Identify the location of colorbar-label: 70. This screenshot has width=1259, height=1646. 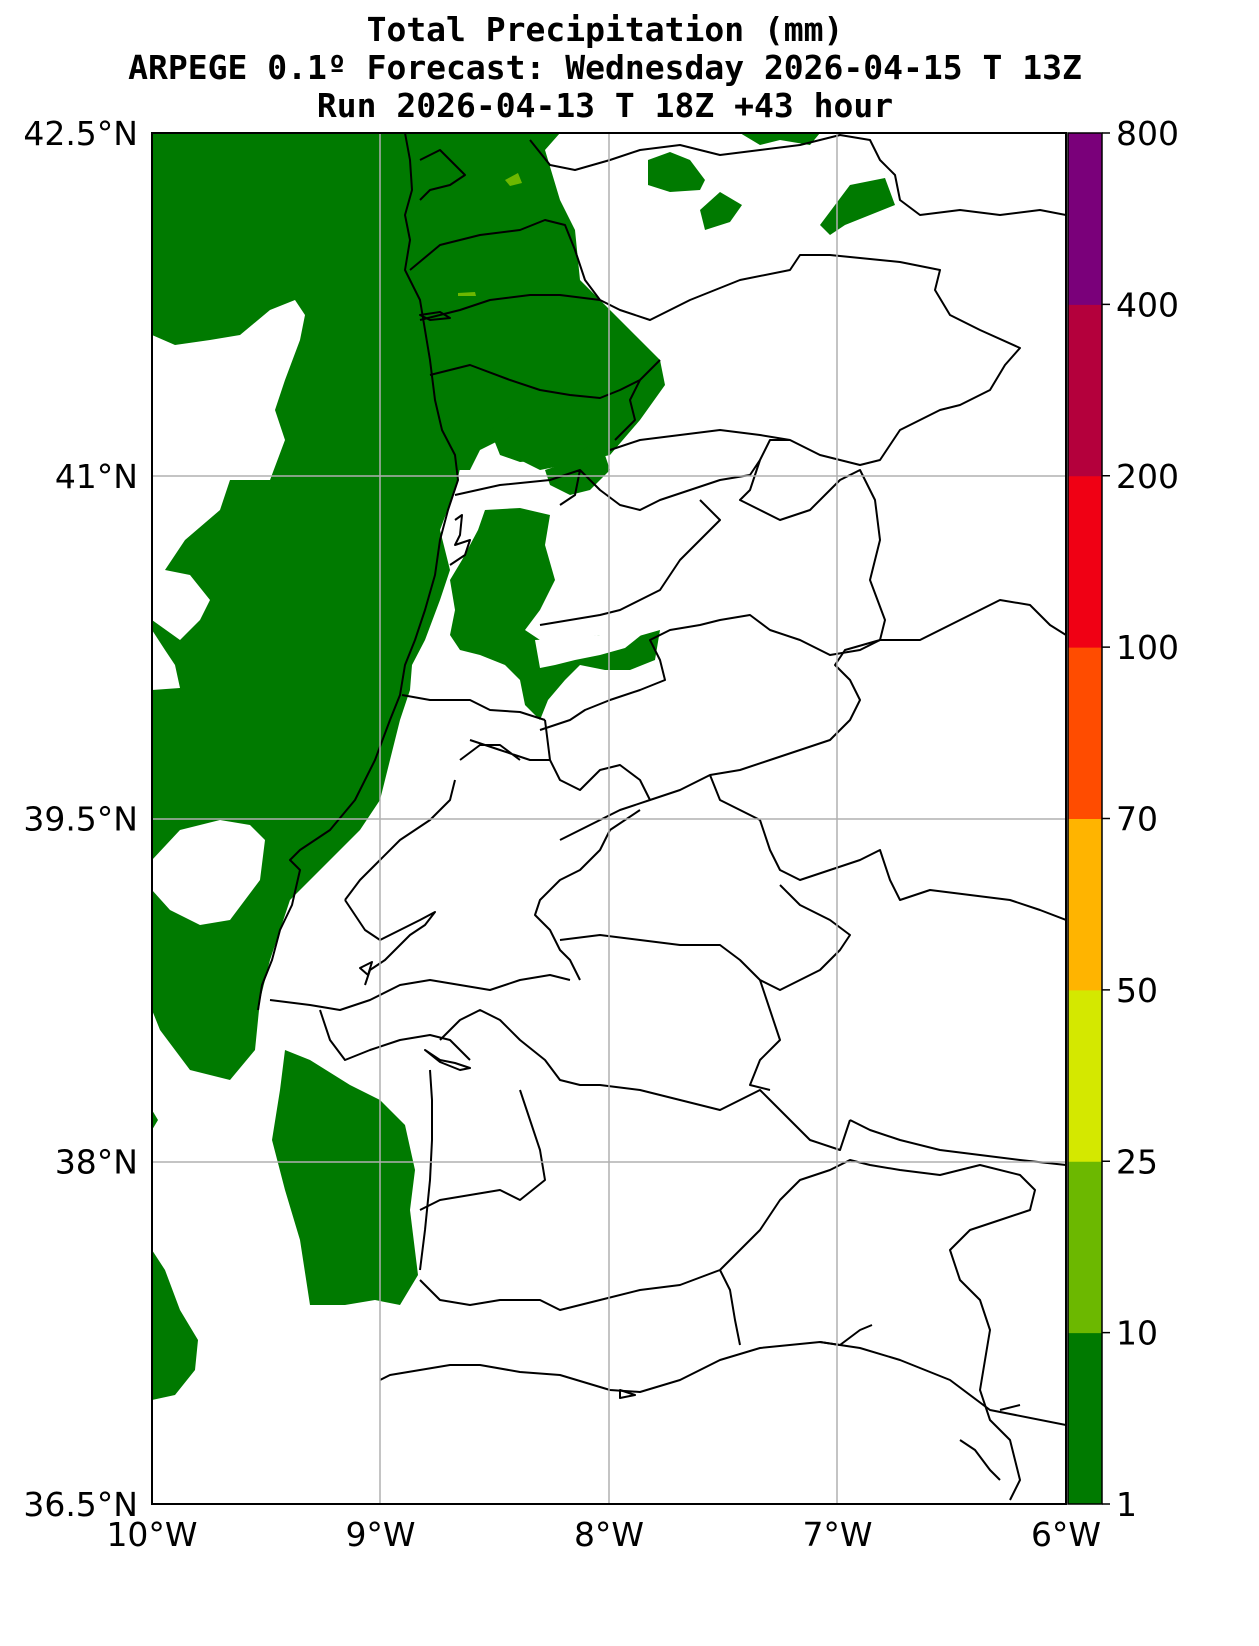
(1137, 819).